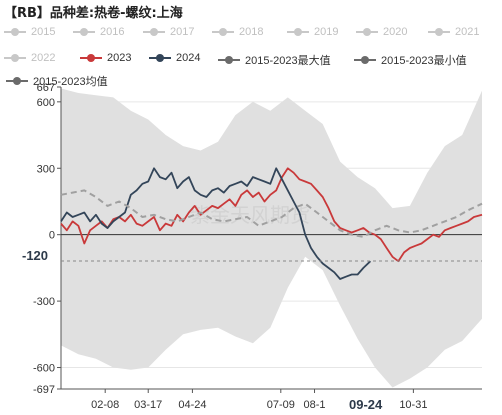 The height and width of the screenshot is (415, 502). Describe the element at coordinates (46, 169) in the screenshot. I see `y-tick-label: 300` at that location.